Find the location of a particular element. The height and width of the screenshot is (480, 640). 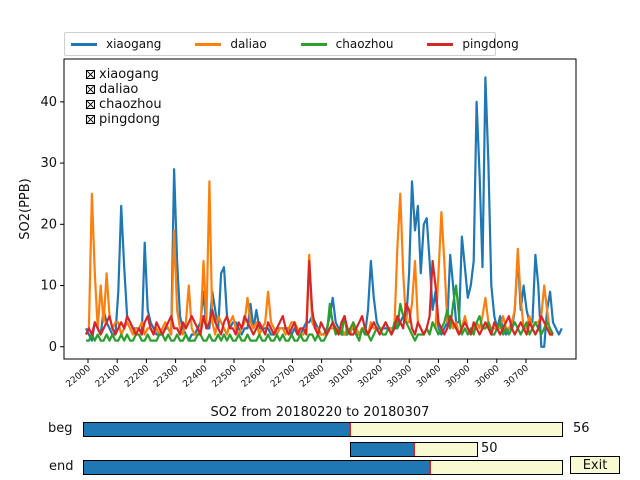

legend-swatch-pingdong is located at coordinates (440, 44).